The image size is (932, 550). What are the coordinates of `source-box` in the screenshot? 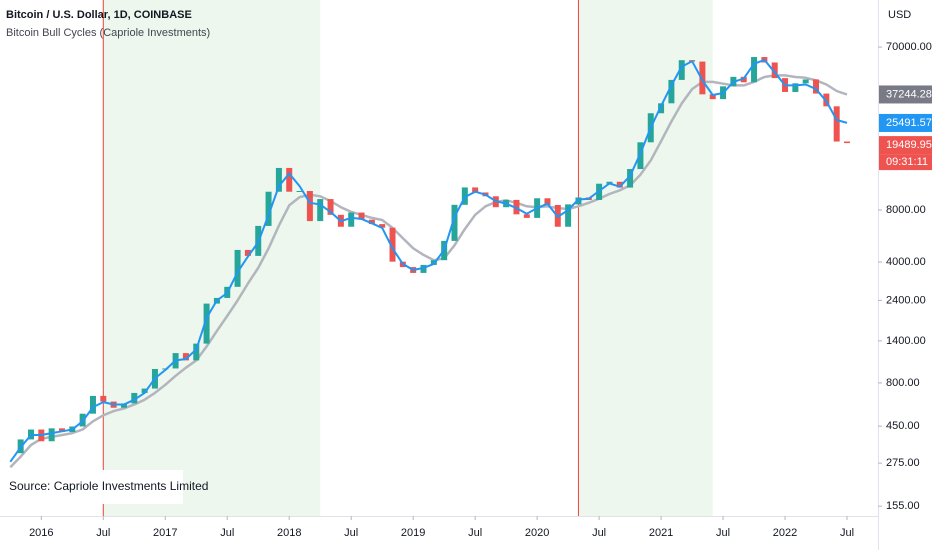 It's located at (91, 487).